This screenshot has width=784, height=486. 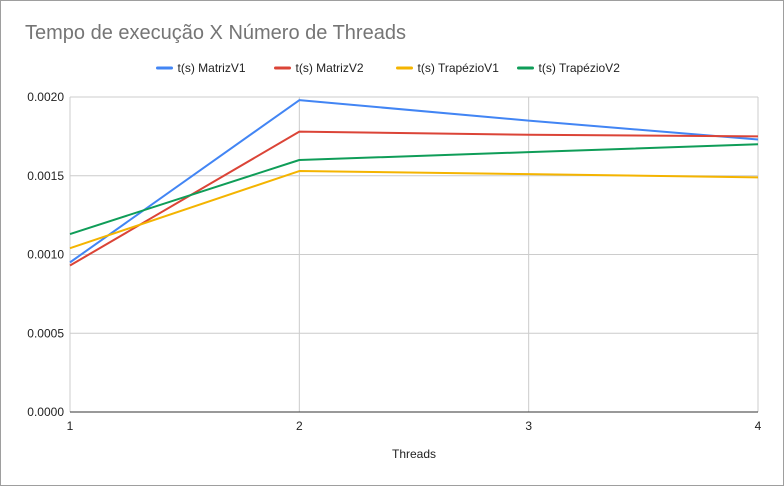 I want to click on y-tick-label: 0.0005, so click(x=45, y=333).